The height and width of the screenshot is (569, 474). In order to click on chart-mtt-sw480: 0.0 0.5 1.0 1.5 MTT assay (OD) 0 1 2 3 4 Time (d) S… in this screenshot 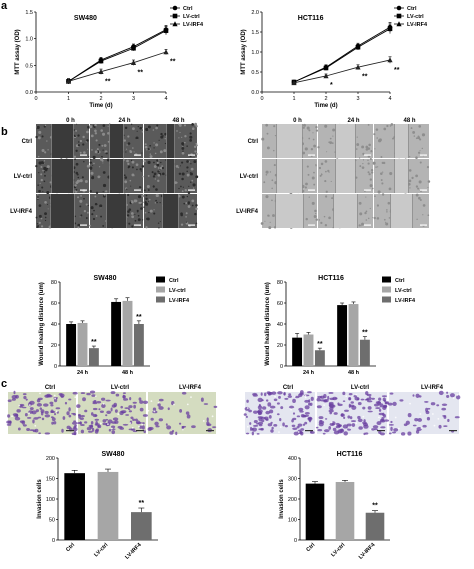, I will do `click(109, 57)`.